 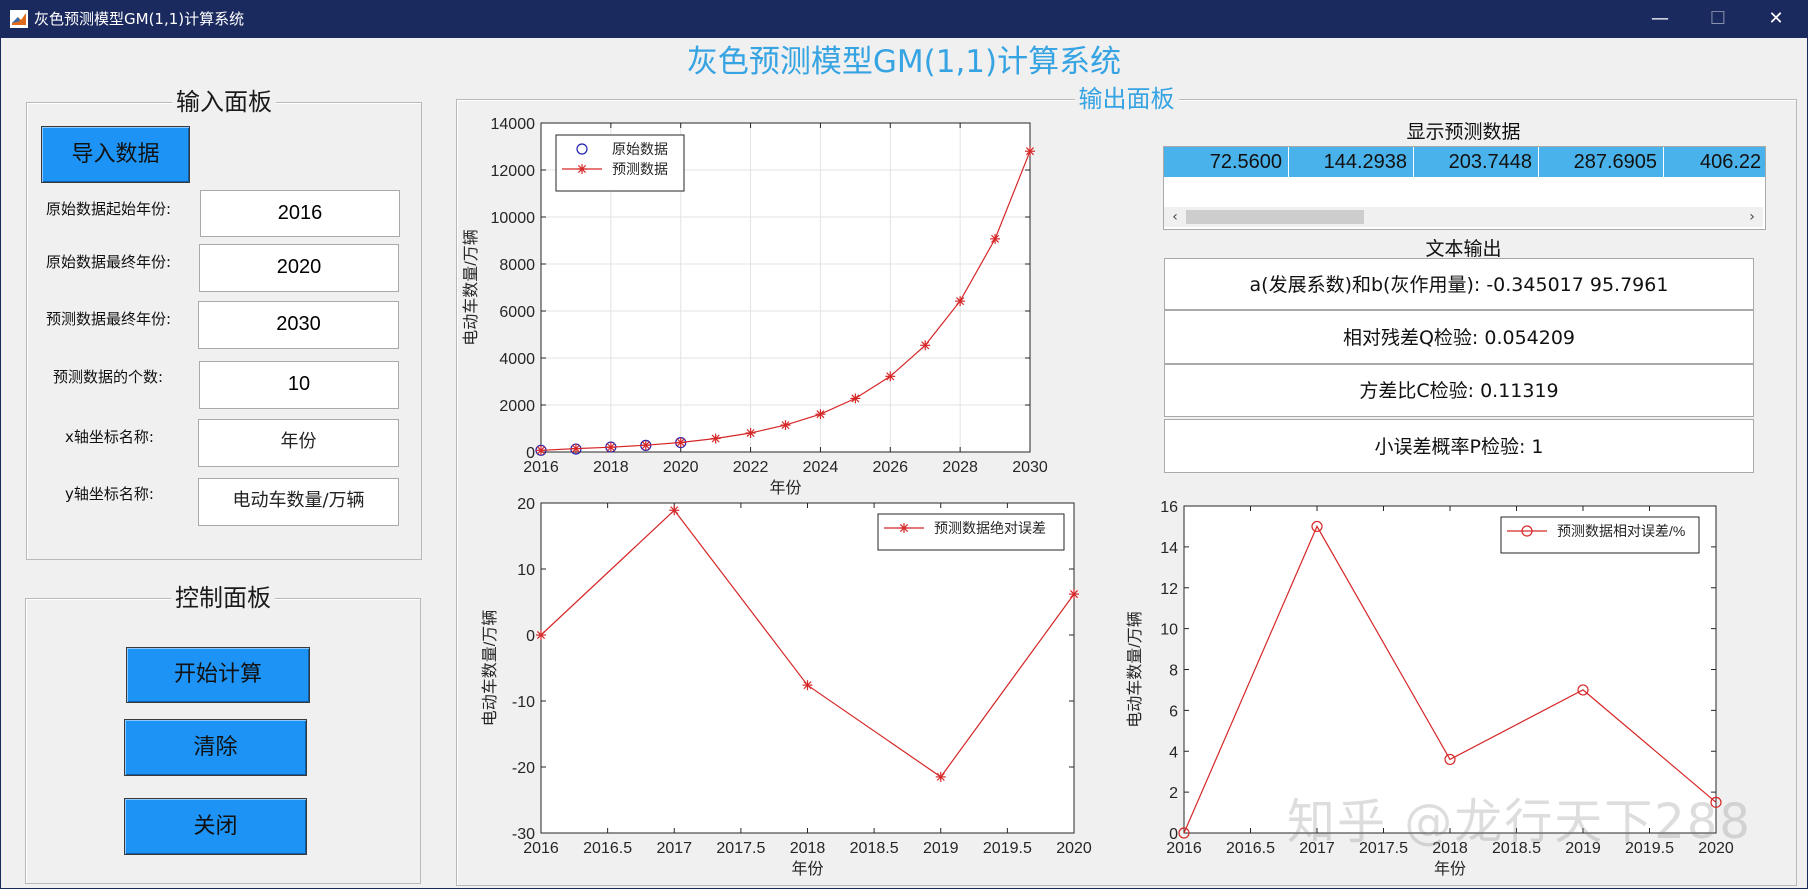 What do you see at coordinates (530, 453) in the screenshot?
I see `y-tick-label: 0` at bounding box center [530, 453].